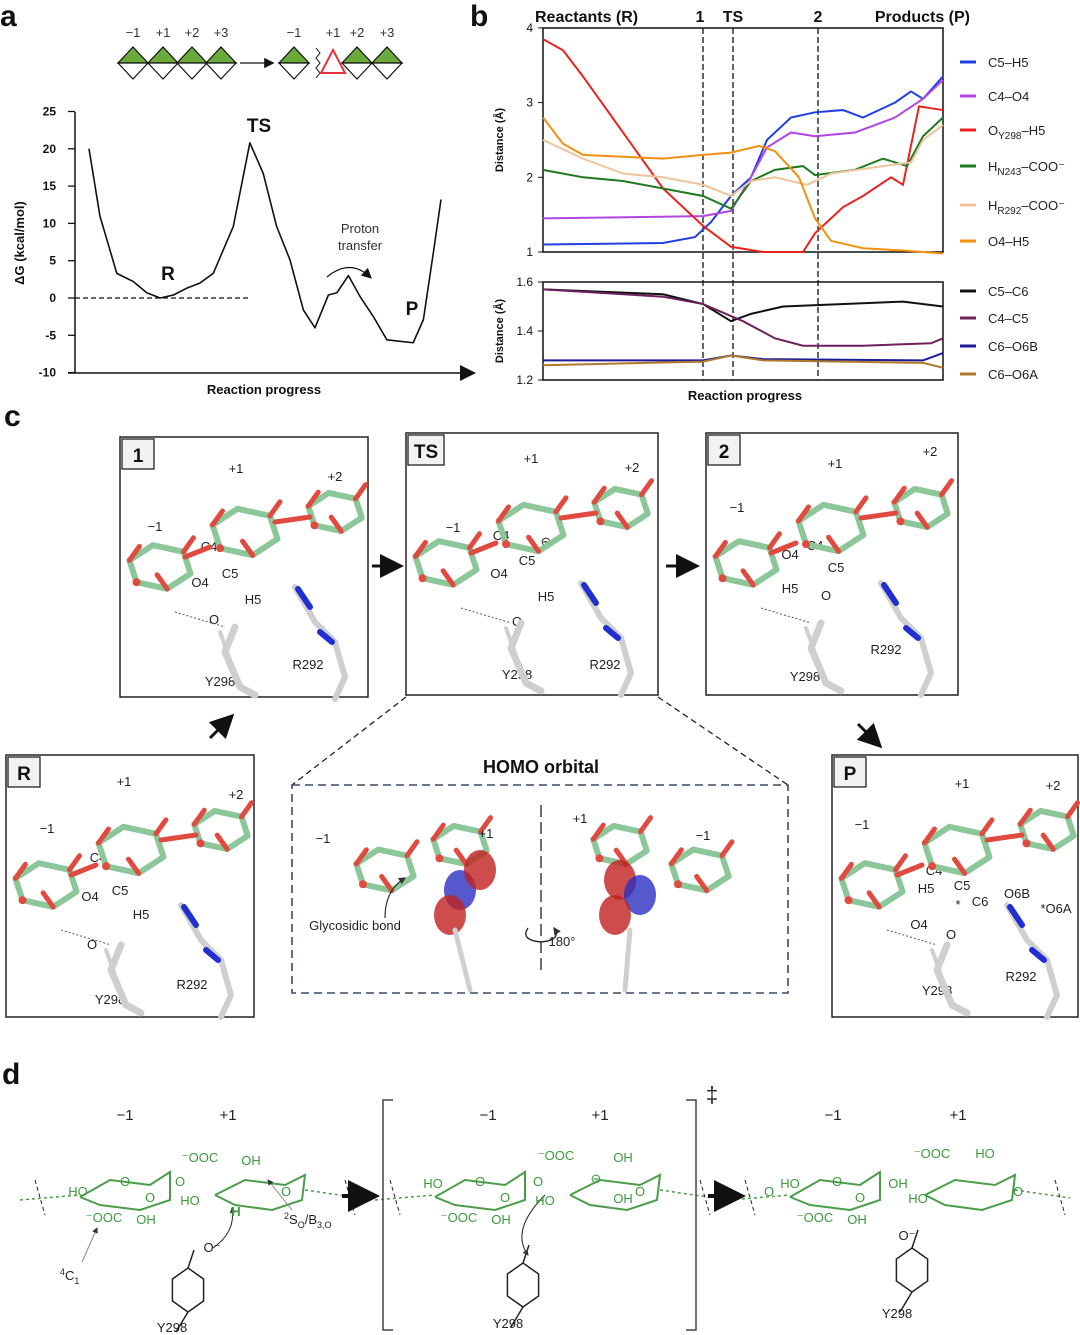 The image size is (1080, 1335). What do you see at coordinates (850, 774) in the screenshot?
I see `box-tag-label: P` at bounding box center [850, 774].